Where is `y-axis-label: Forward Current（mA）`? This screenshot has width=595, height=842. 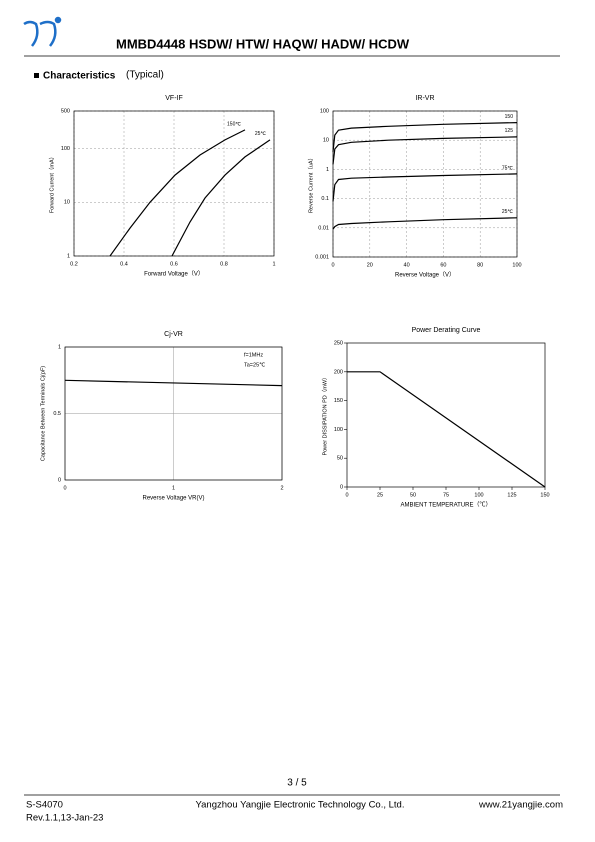
y-axis-label: Forward Current（mA） is located at coordinates (51, 183).